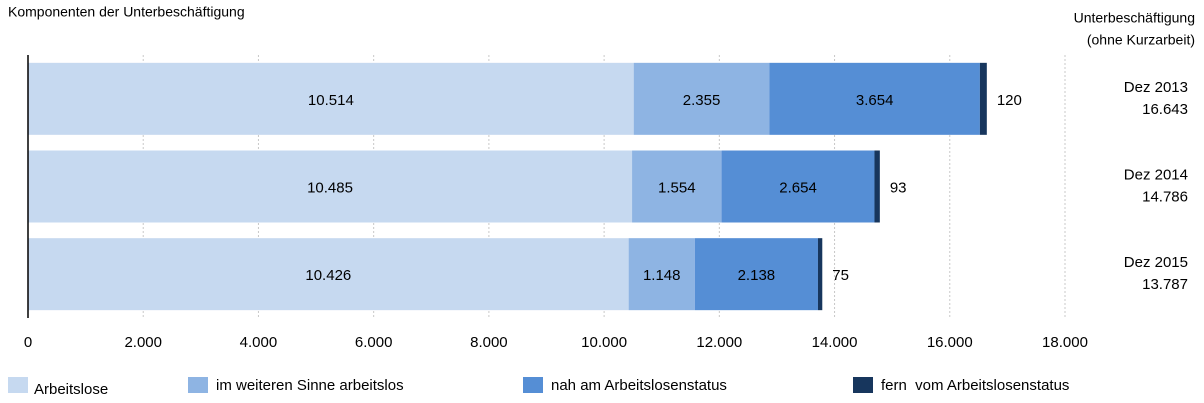  I want to click on legend-label: nah am Arbeitslosenstatus, so click(639, 385).